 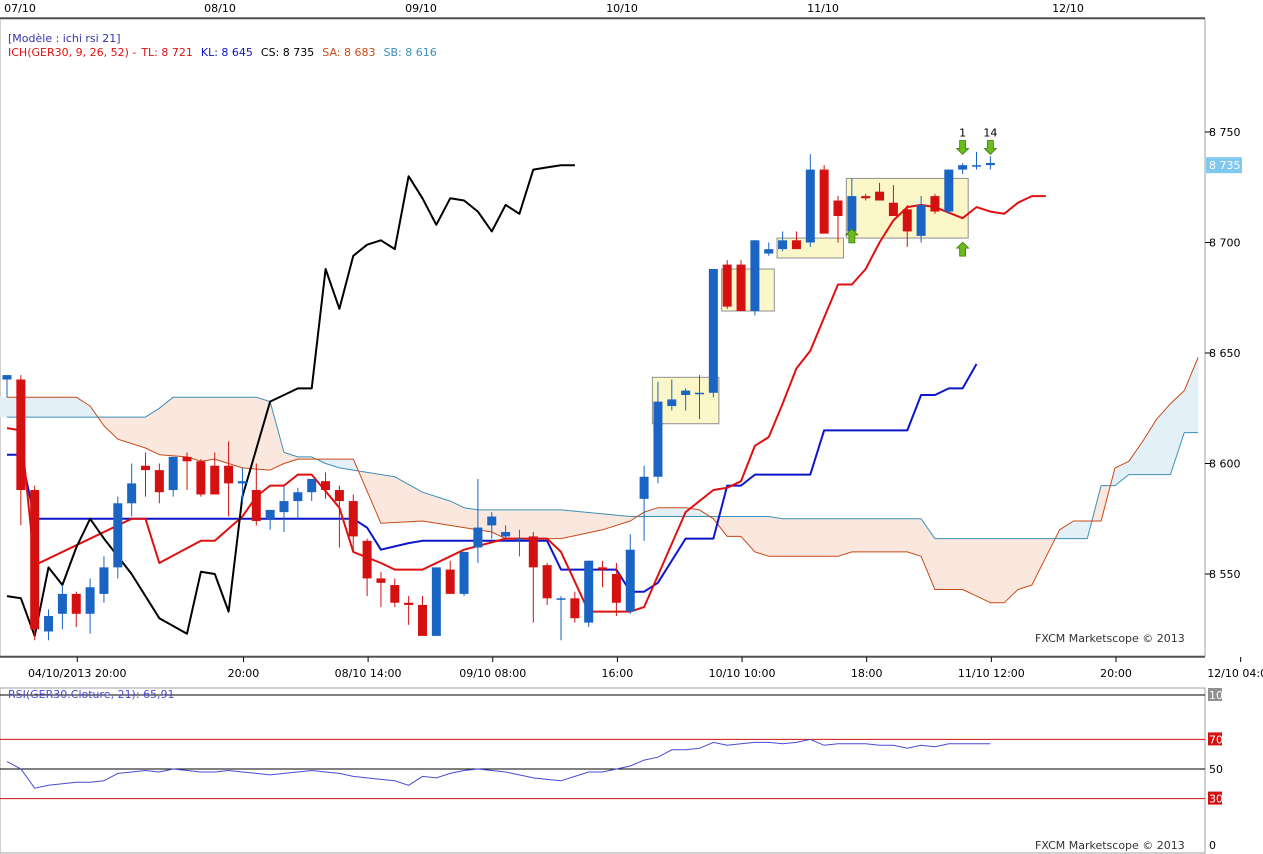 What do you see at coordinates (72, 52) in the screenshot?
I see `legend-ich: ICH(GER30, 9, 26, 52) -` at bounding box center [72, 52].